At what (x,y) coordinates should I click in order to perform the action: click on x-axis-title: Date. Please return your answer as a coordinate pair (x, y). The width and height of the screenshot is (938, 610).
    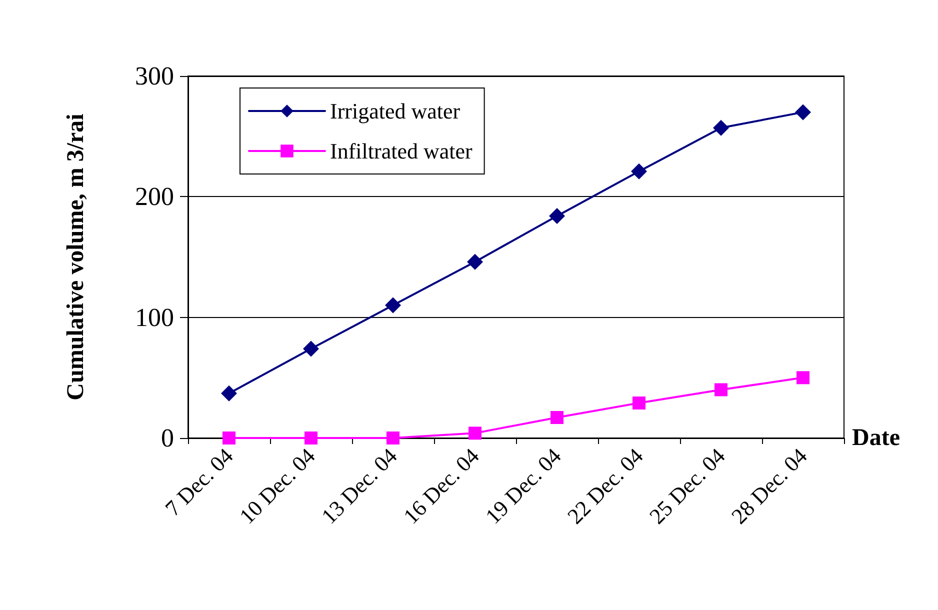
    Looking at the image, I should click on (876, 438).